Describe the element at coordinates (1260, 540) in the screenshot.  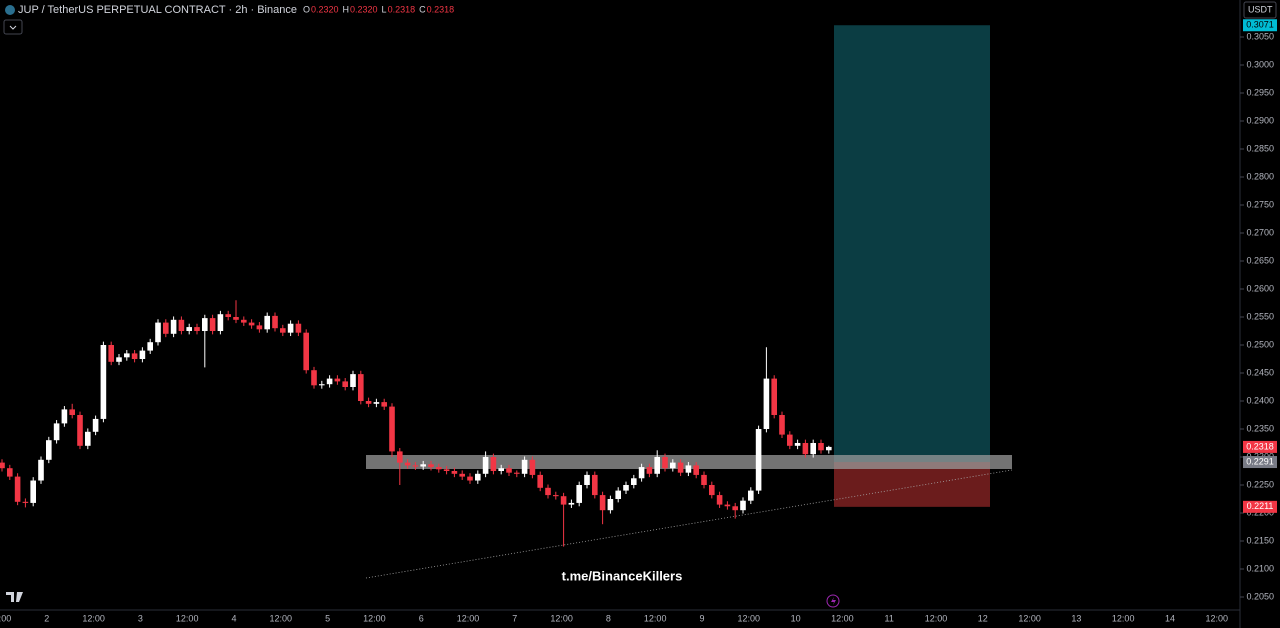
I see `y-tick-label: 0.2150` at that location.